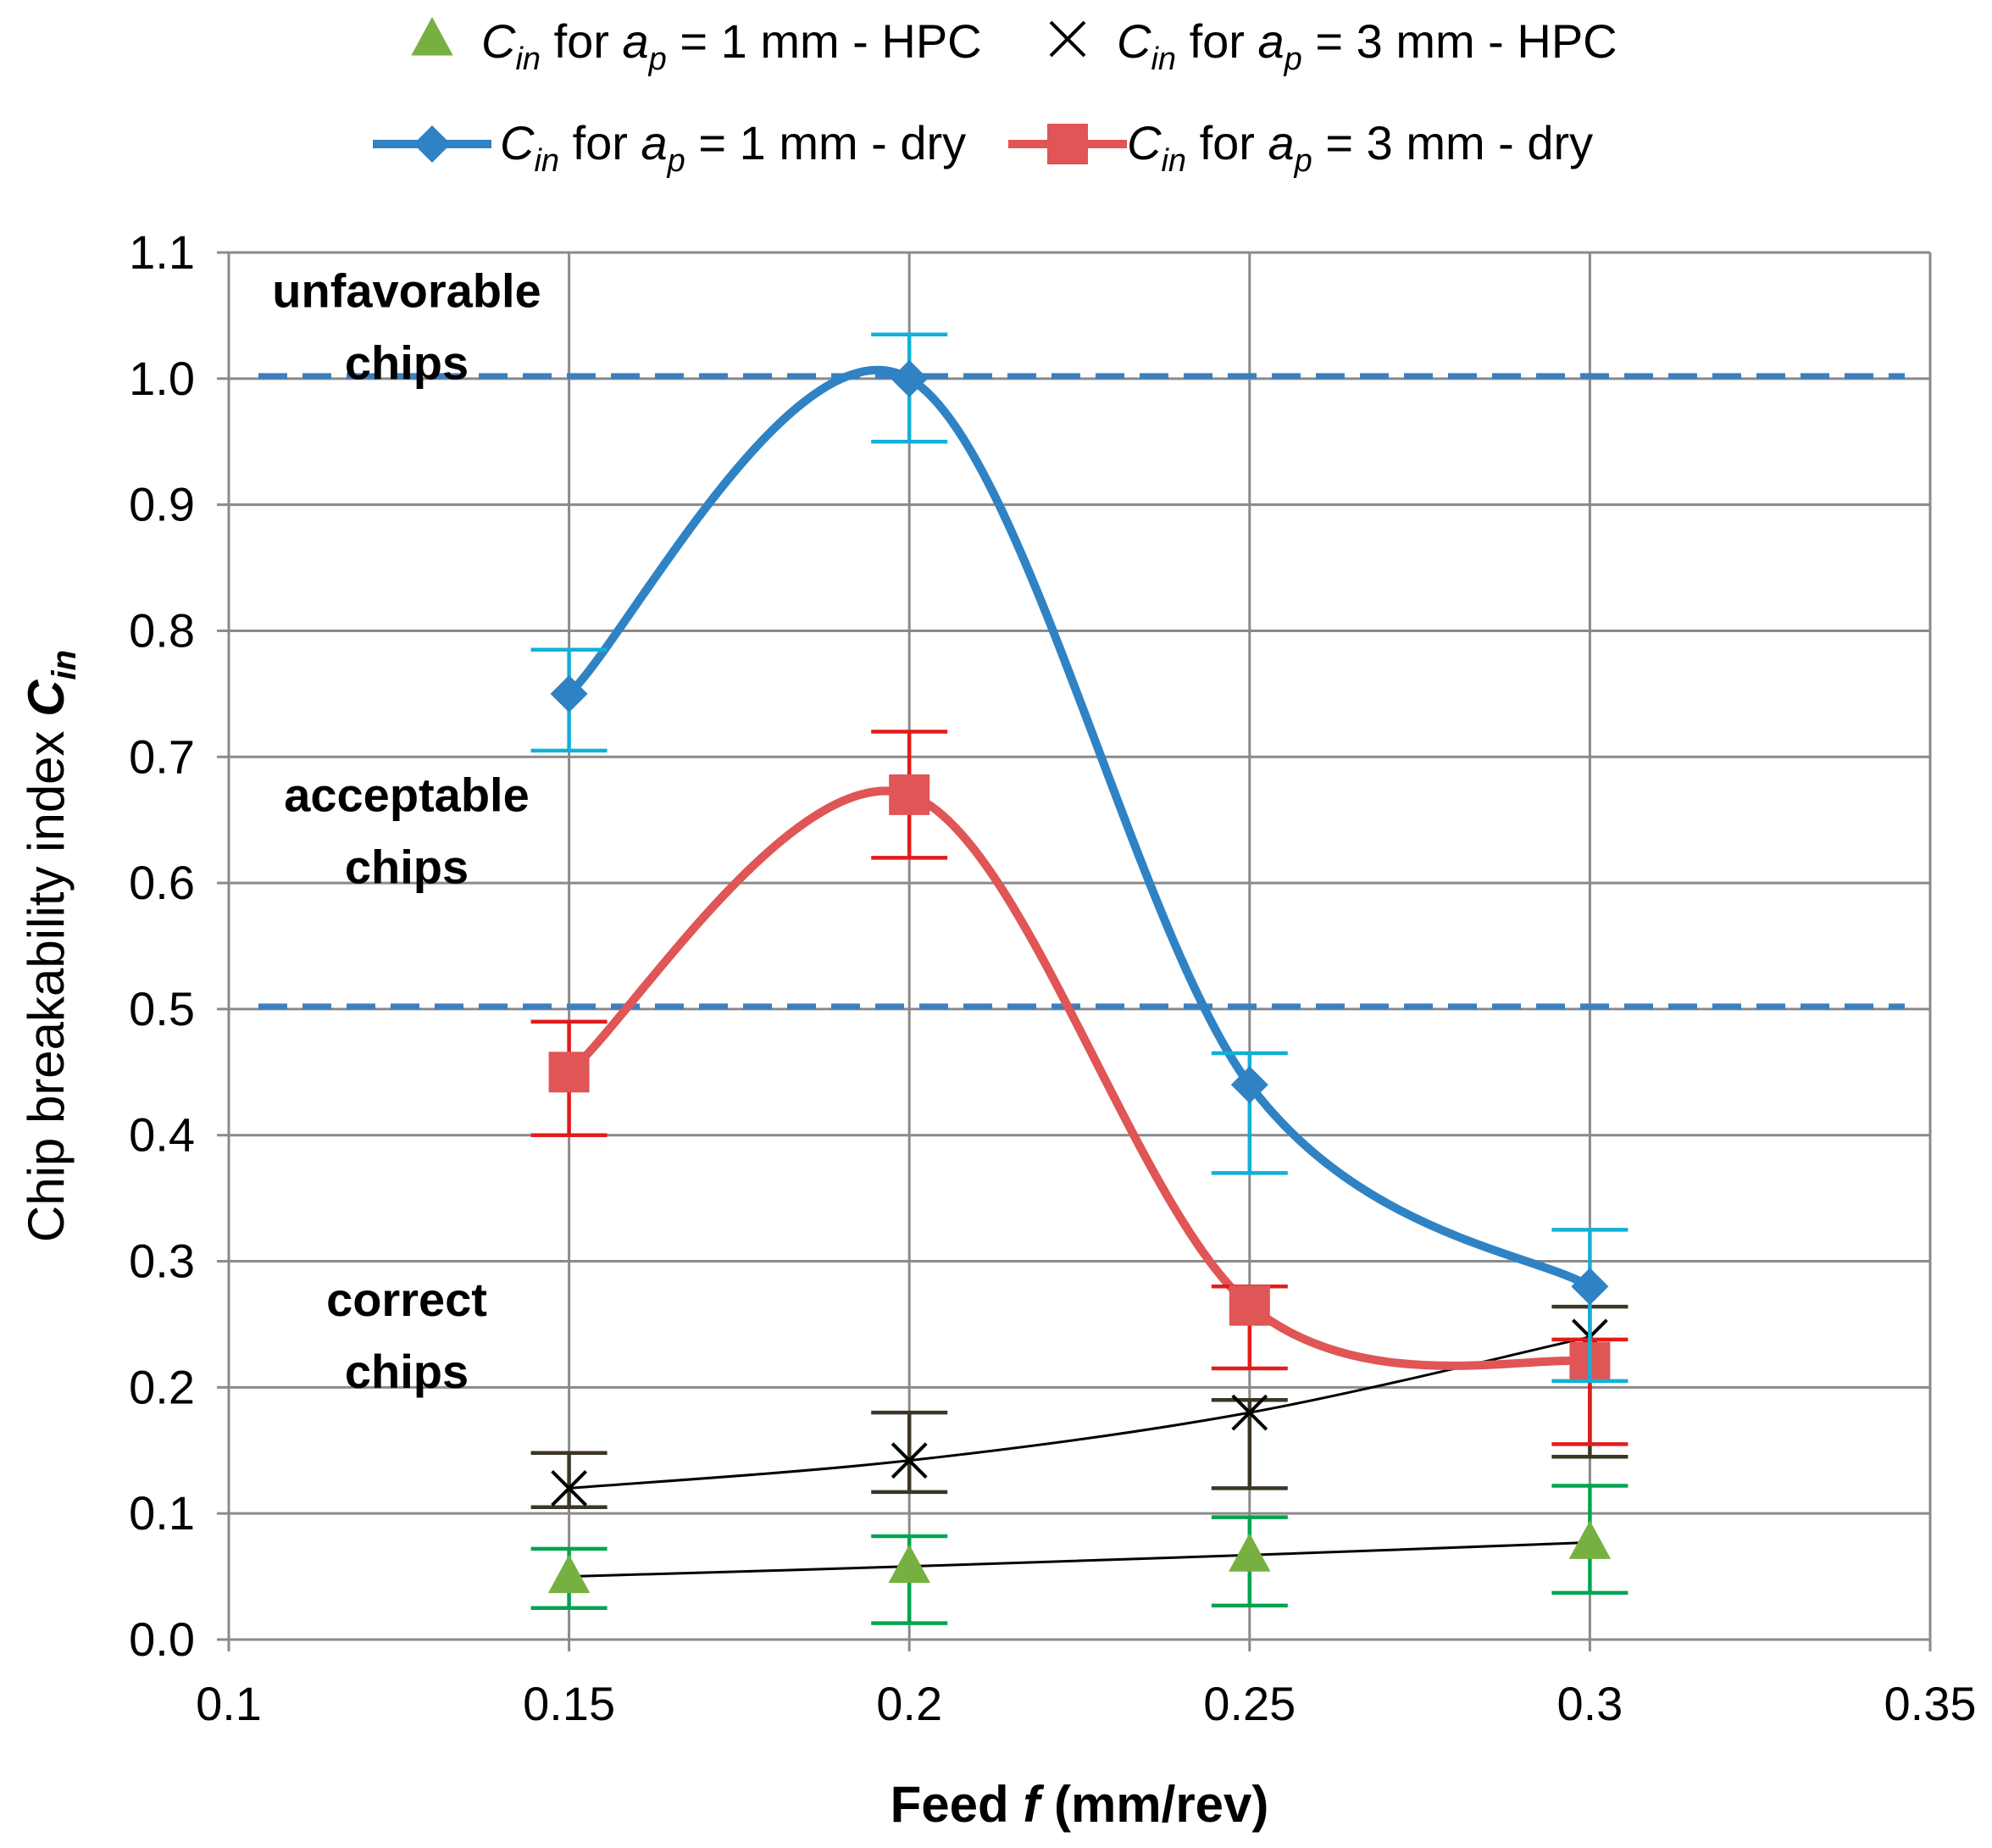  Describe the element at coordinates (825, 142) in the screenshot. I see `legend-value: = 1 mm - dry` at that location.